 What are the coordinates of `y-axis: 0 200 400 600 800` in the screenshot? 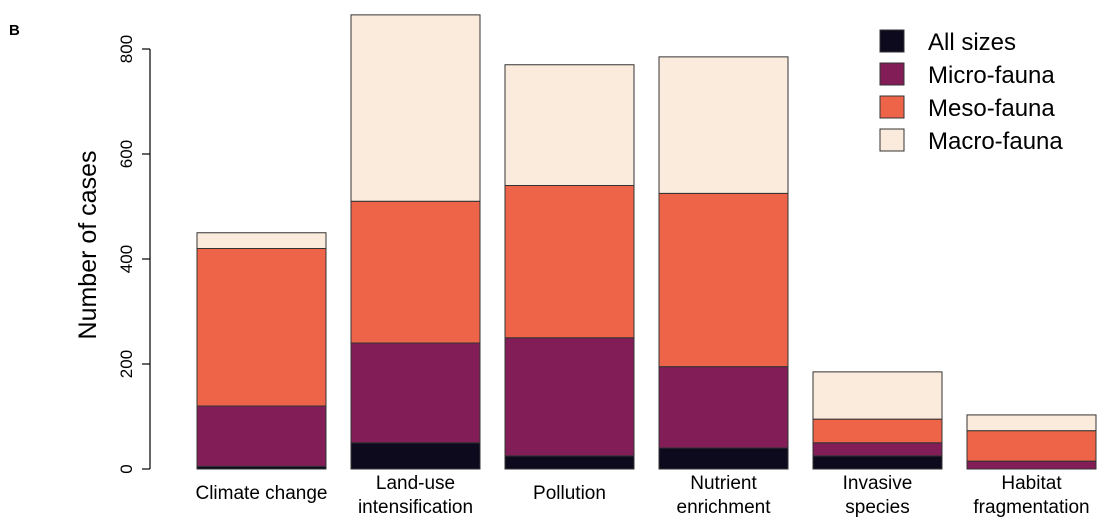 It's located at (134, 254).